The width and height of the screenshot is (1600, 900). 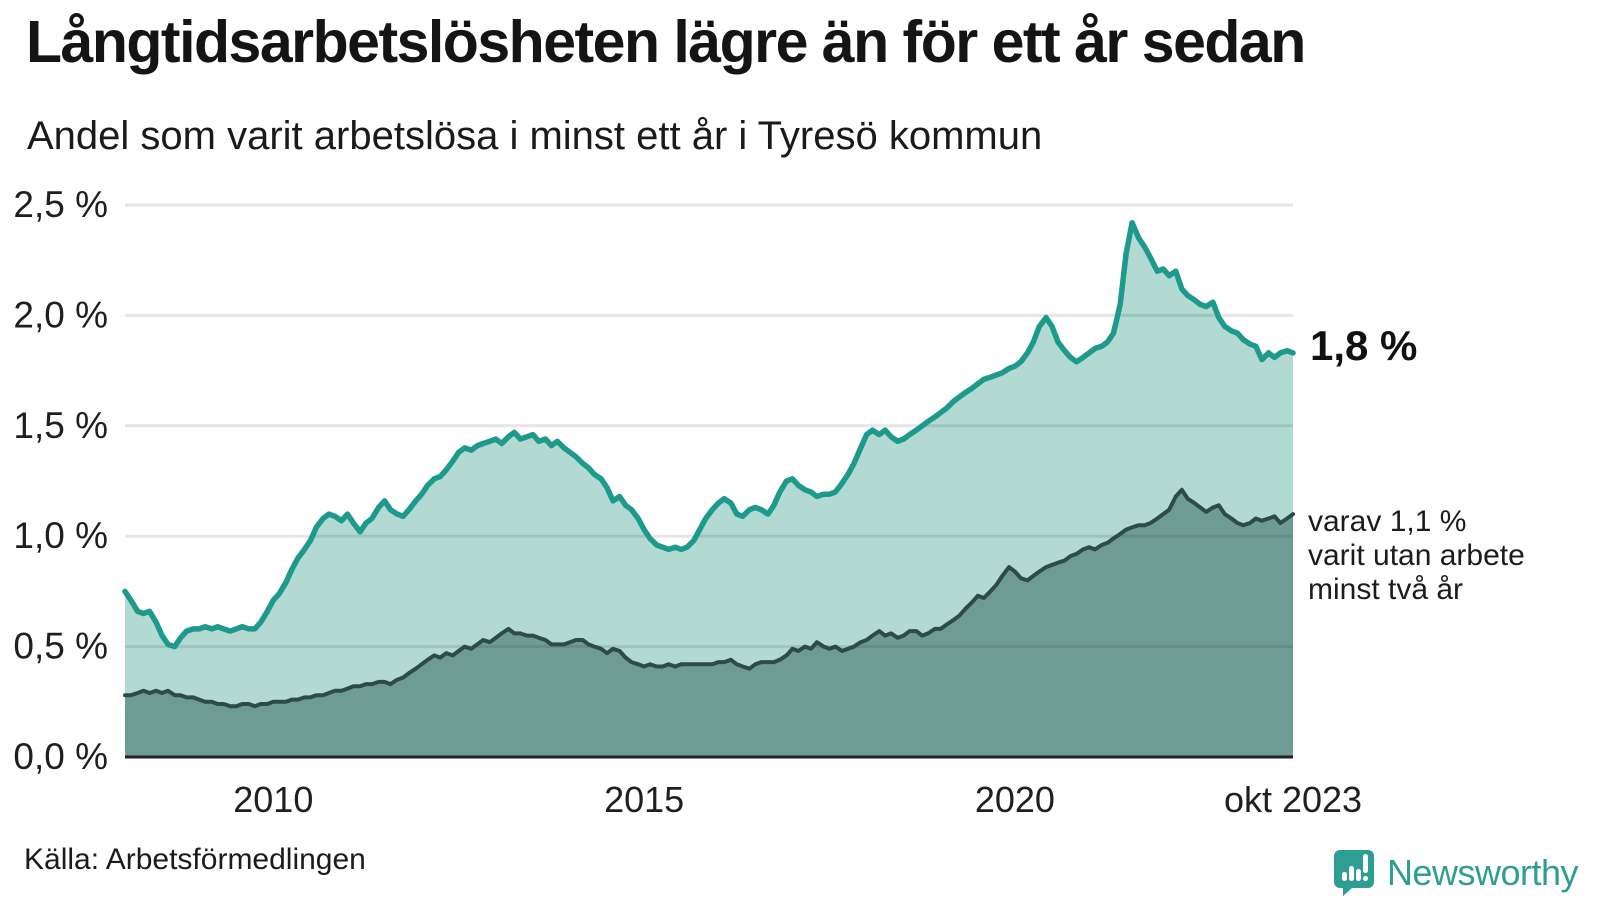 What do you see at coordinates (60, 756) in the screenshot?
I see `y-axis-tick-label: 0,0 %` at bounding box center [60, 756].